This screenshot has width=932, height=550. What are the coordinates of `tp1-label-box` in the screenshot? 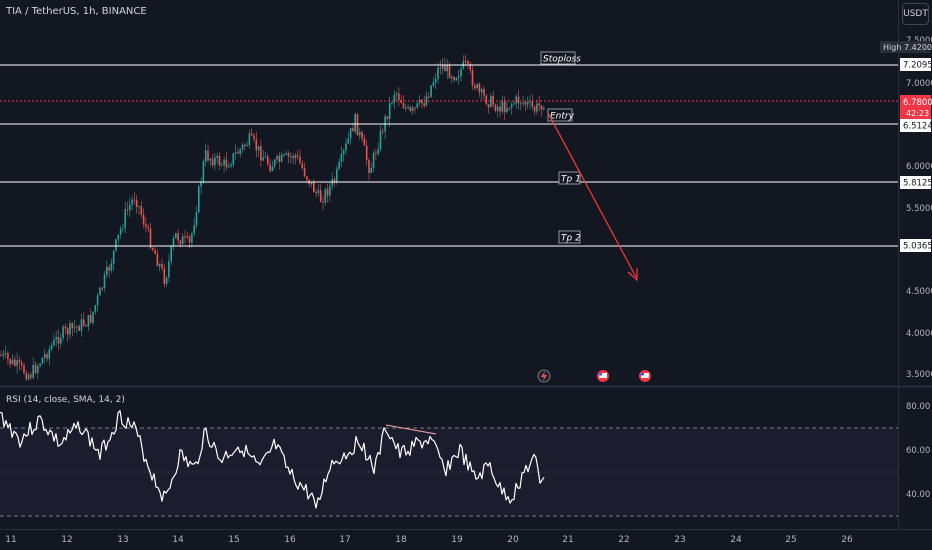 It's located at (569, 178).